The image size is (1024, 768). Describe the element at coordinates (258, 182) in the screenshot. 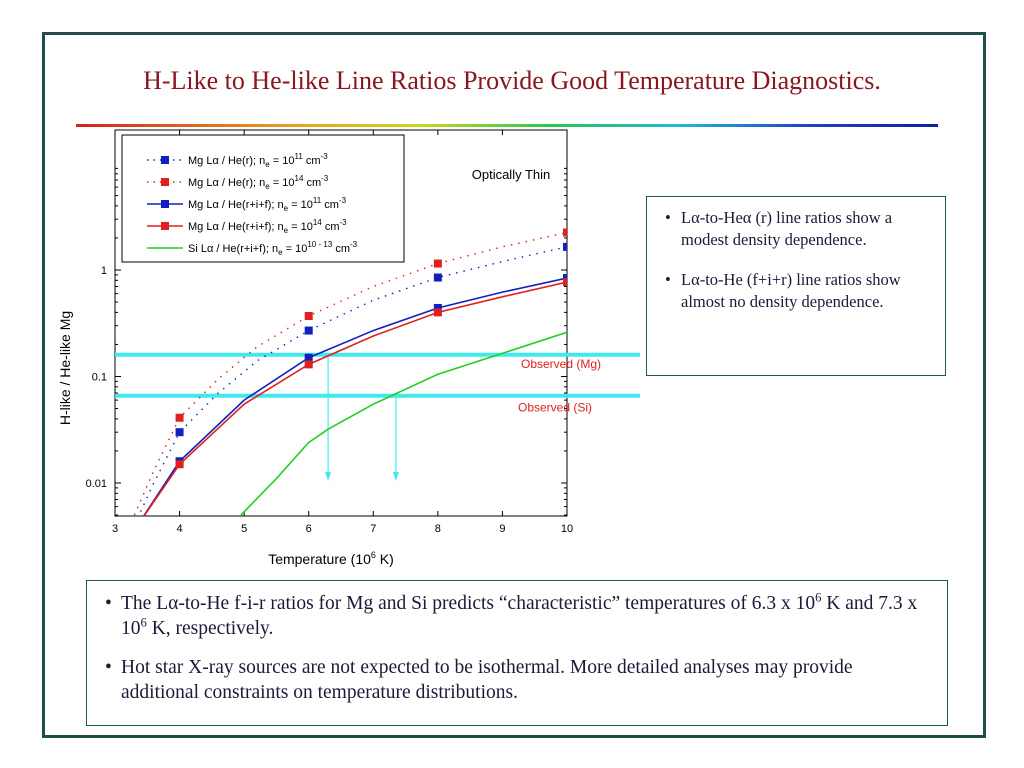

I see `legend-label-1: Mg Lα / He(r); ne = 1014 cm-3` at that location.